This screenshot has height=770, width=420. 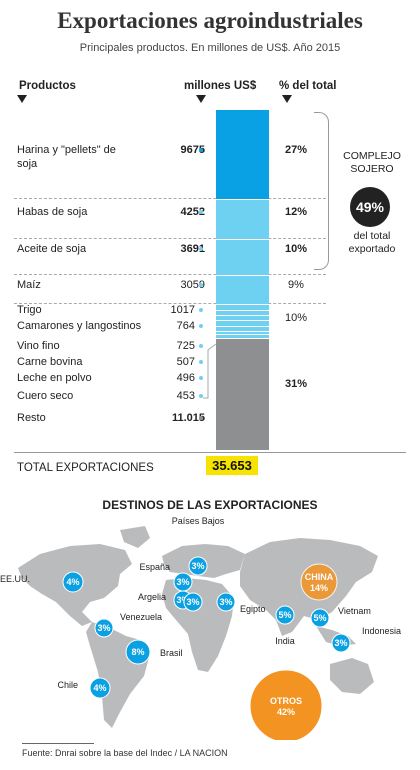 What do you see at coordinates (45, 396) in the screenshot?
I see `product-label: Cuero seco` at bounding box center [45, 396].